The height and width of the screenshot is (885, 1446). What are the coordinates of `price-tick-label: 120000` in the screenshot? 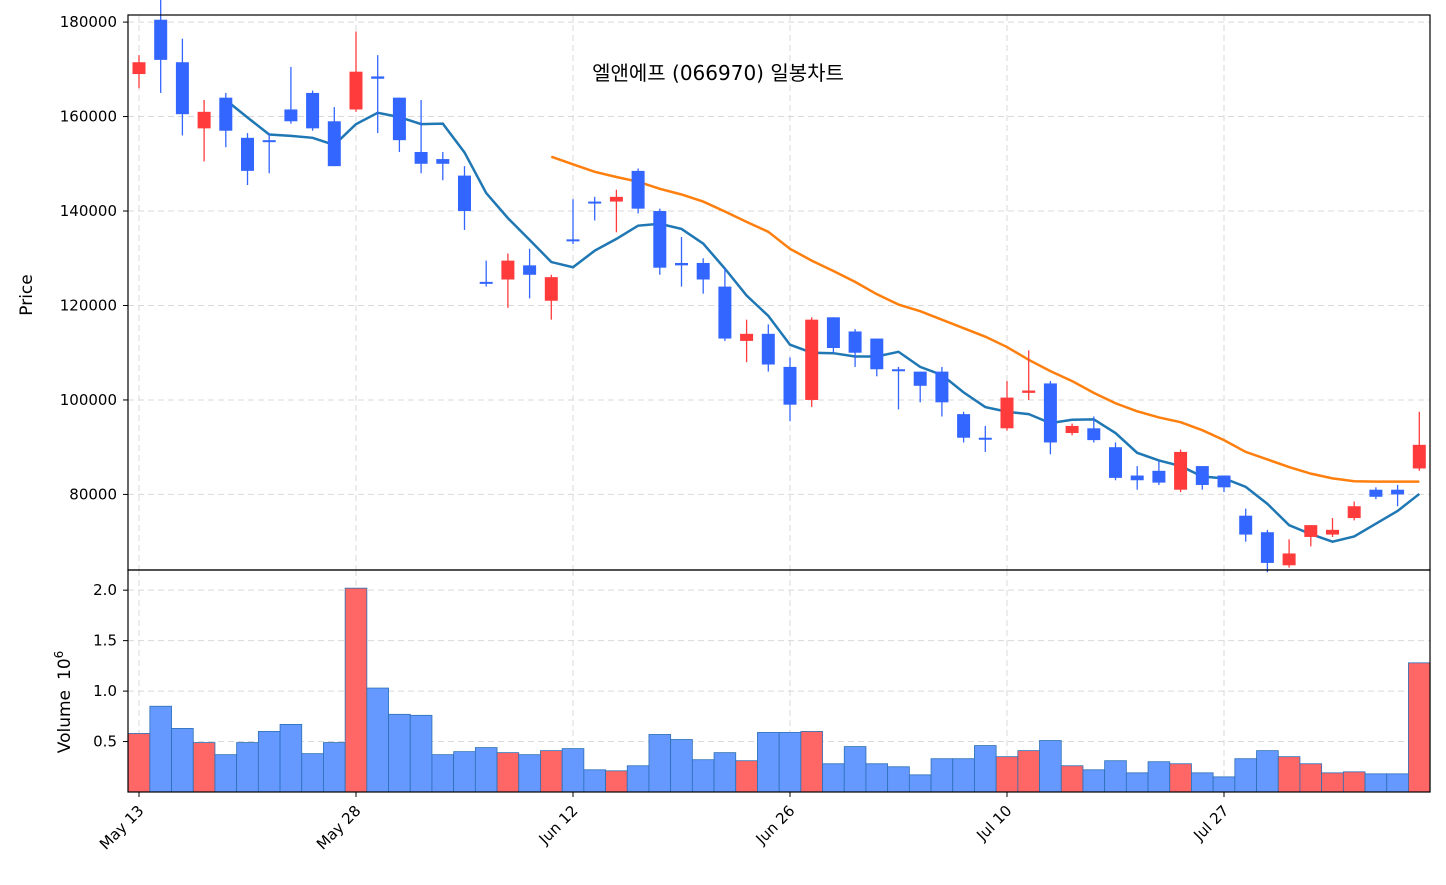 It's located at (88, 305).